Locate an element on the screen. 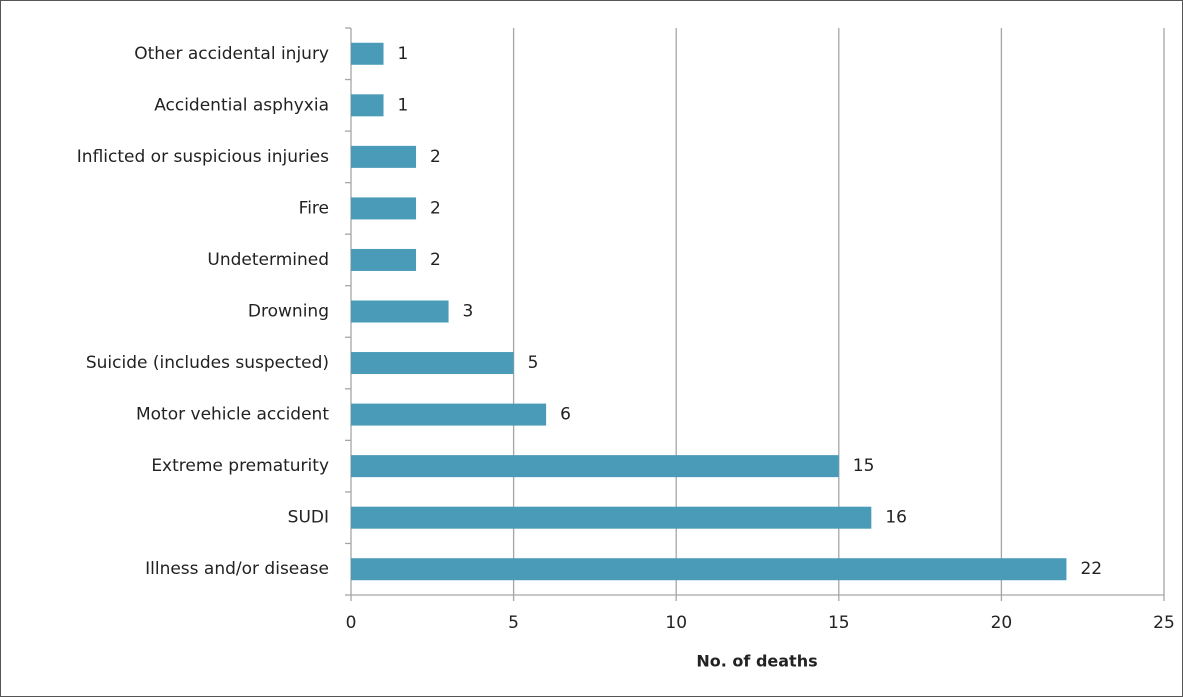 This screenshot has width=1183, height=697. y-tick-label: Fire is located at coordinates (314, 208).